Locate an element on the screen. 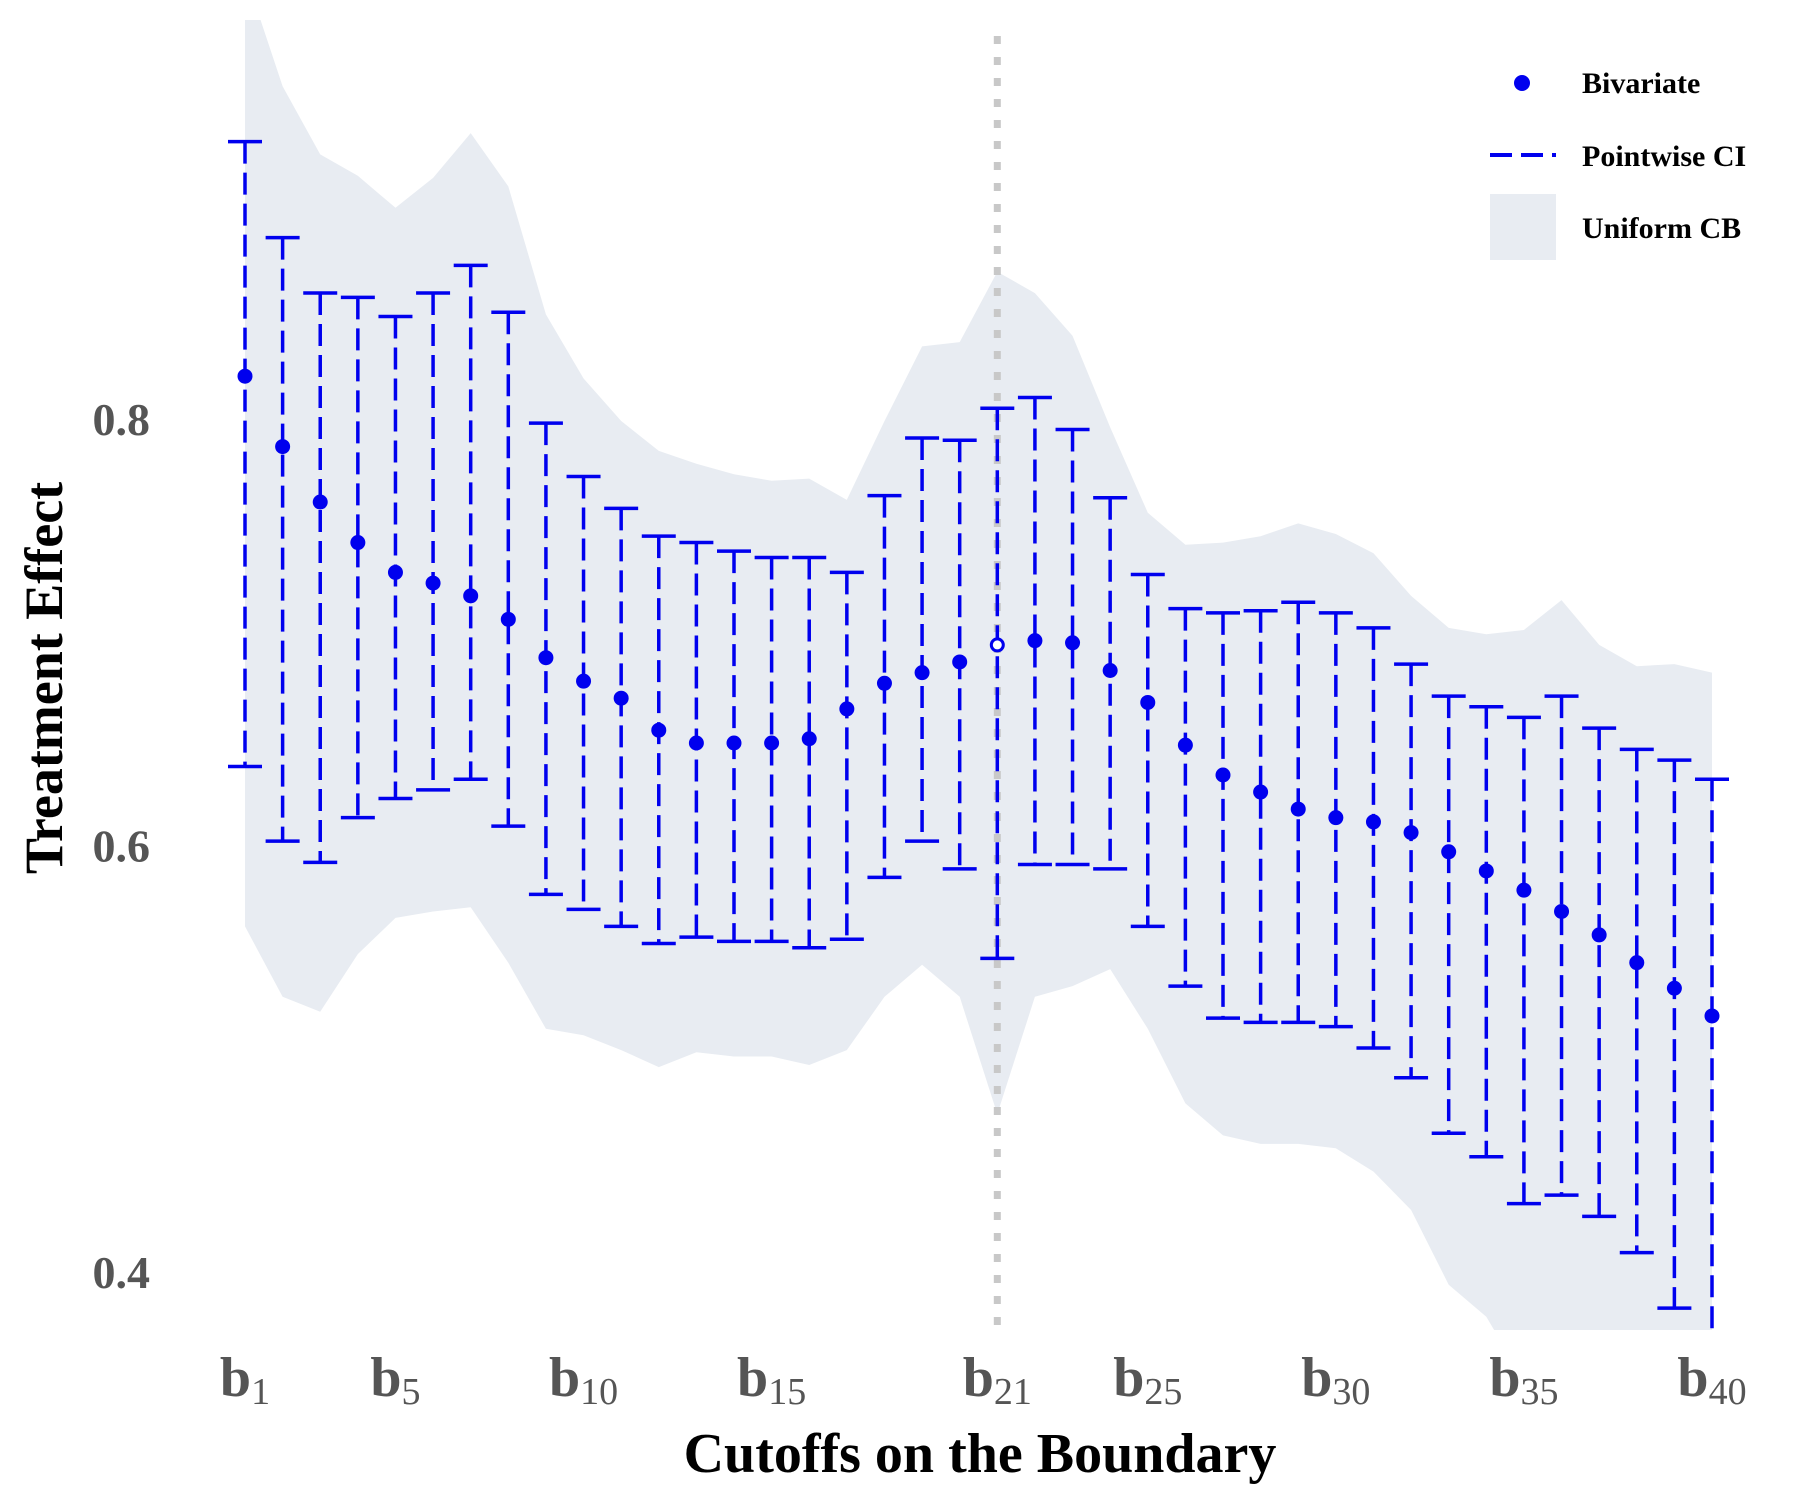 The height and width of the screenshot is (1500, 1800). x-tick-label: b40 is located at coordinates (1711, 1380).